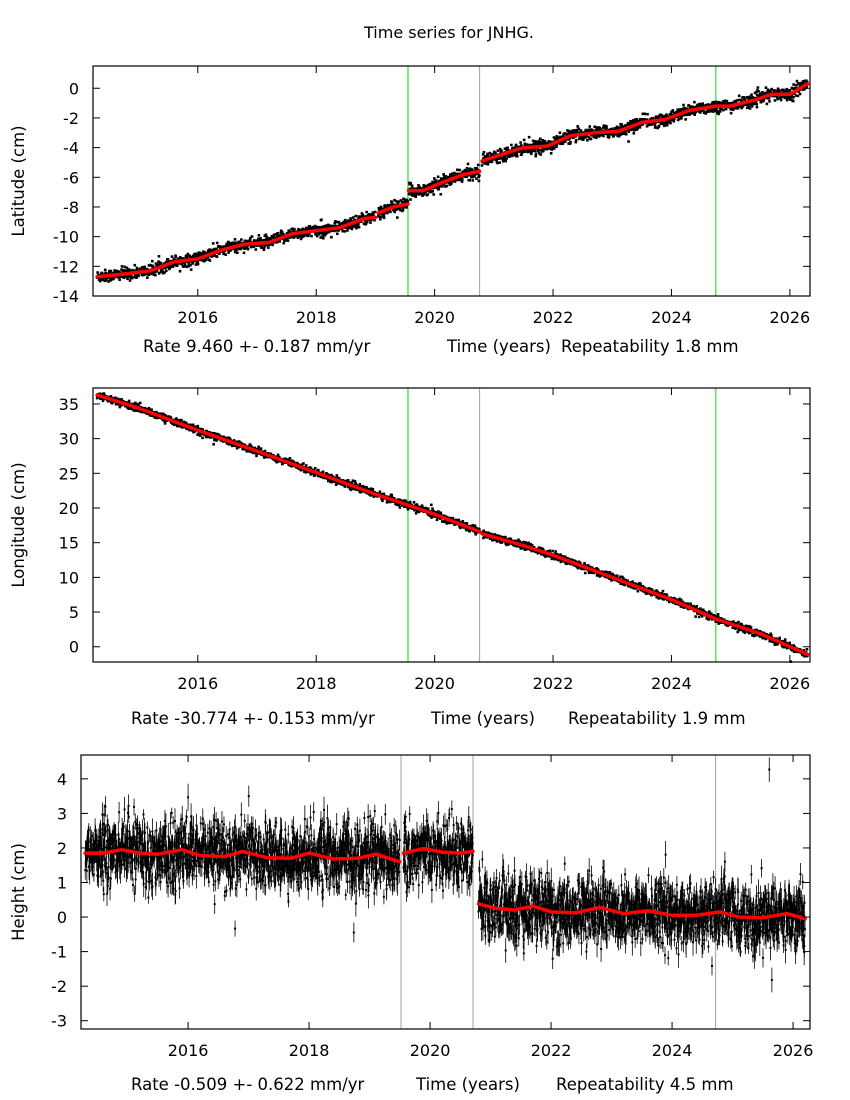 The image size is (850, 1100). What do you see at coordinates (74, 88) in the screenshot?
I see `y-tick-label: 0` at bounding box center [74, 88].